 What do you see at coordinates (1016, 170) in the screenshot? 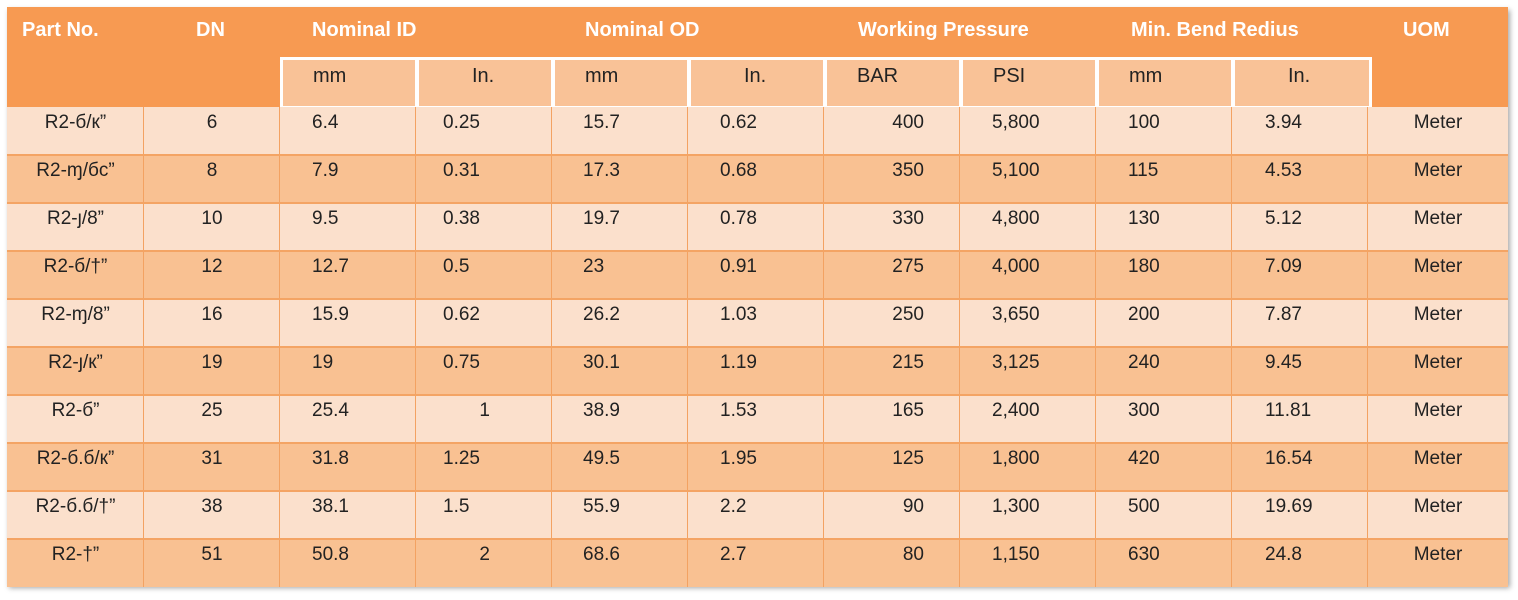
I see `cell-value: 5,100` at bounding box center [1016, 170].